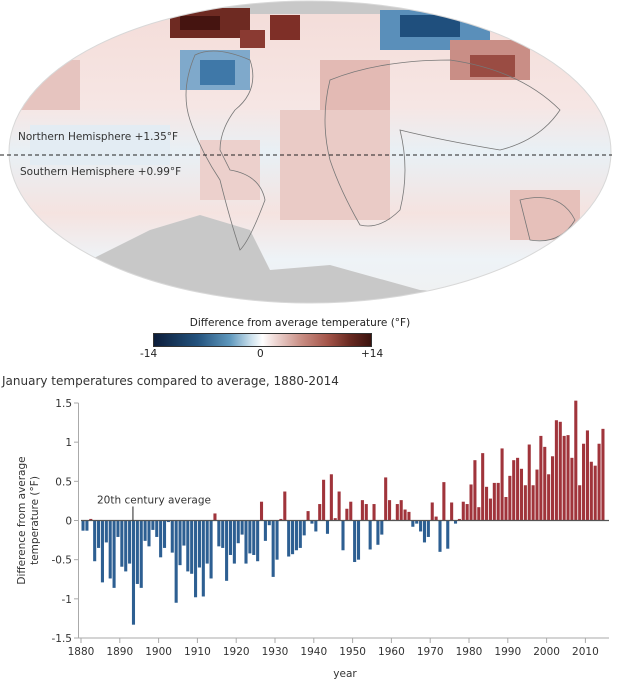 The width and height of the screenshot is (620, 683). I want to click on bar-1959, so click(390, 510).